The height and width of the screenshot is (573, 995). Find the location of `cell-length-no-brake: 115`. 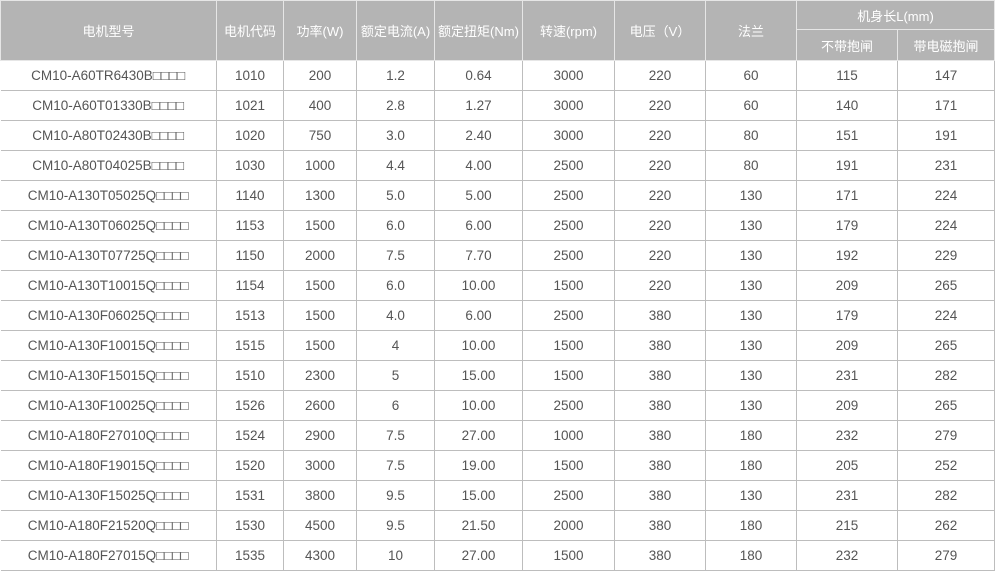

cell-length-no-brake: 115 is located at coordinates (847, 75).